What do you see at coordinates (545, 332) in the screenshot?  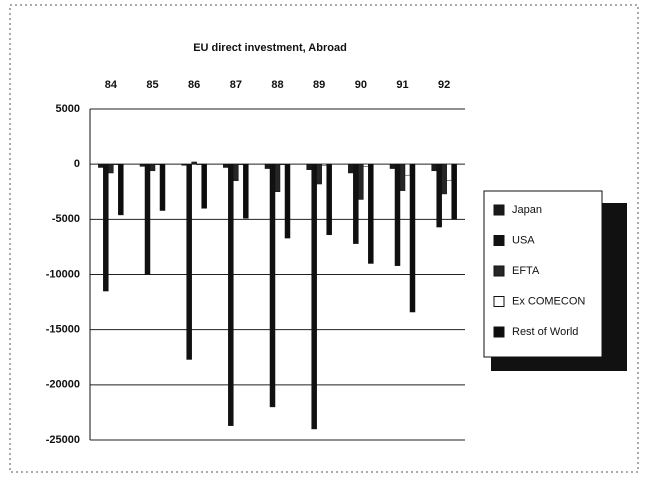 I see `legend-label: Rest of World` at bounding box center [545, 332].